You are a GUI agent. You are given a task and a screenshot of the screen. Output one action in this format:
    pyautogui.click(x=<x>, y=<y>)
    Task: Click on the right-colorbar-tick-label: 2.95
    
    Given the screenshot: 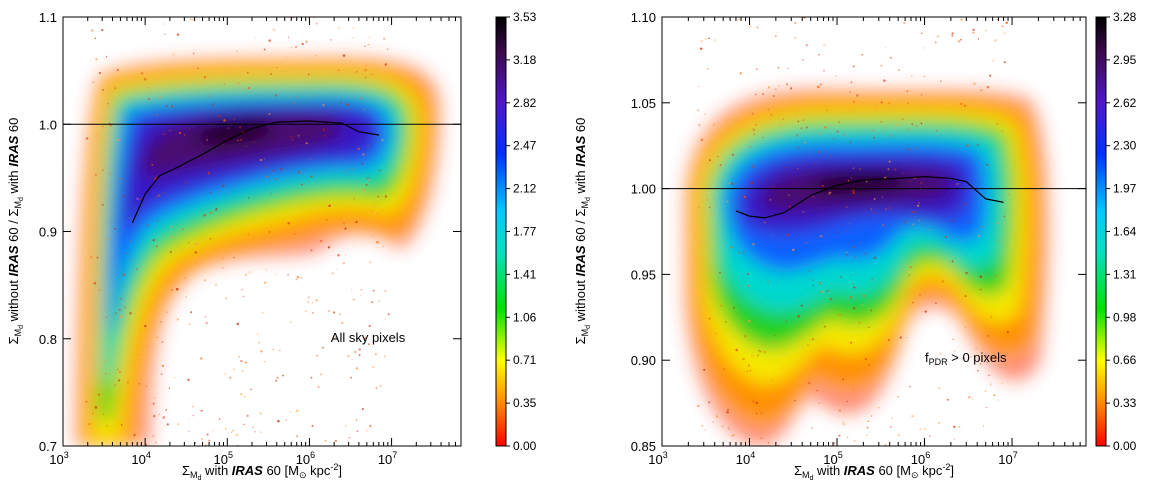 What is the action you would take?
    pyautogui.click(x=1125, y=60)
    